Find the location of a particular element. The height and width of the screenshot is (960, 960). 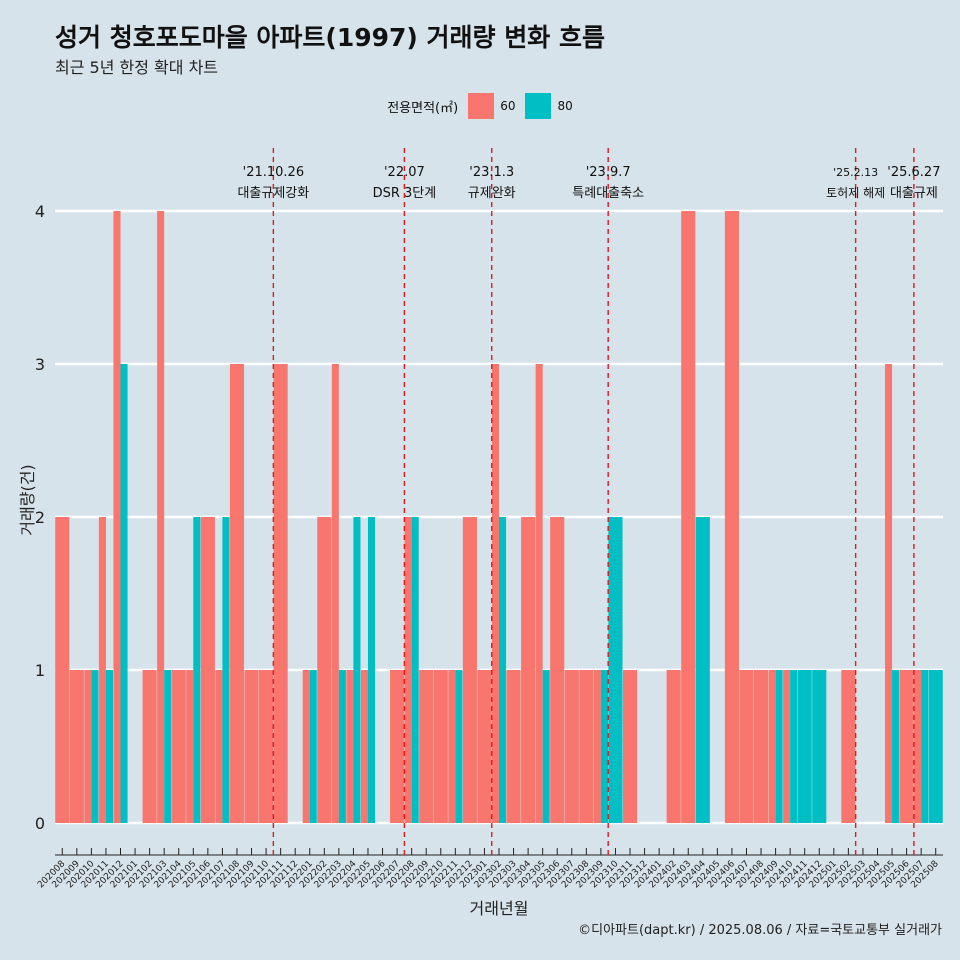

y-tick-label: 0 is located at coordinates (40, 823).